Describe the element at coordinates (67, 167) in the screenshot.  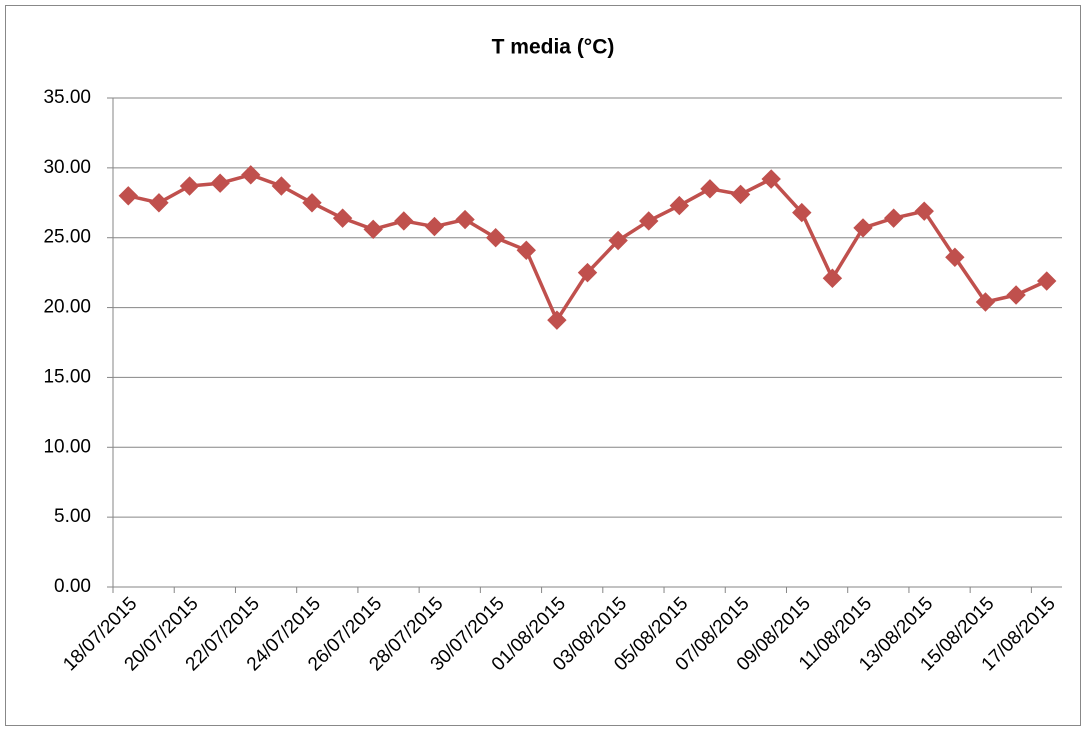
I see `y-tick-label: 30.00` at that location.